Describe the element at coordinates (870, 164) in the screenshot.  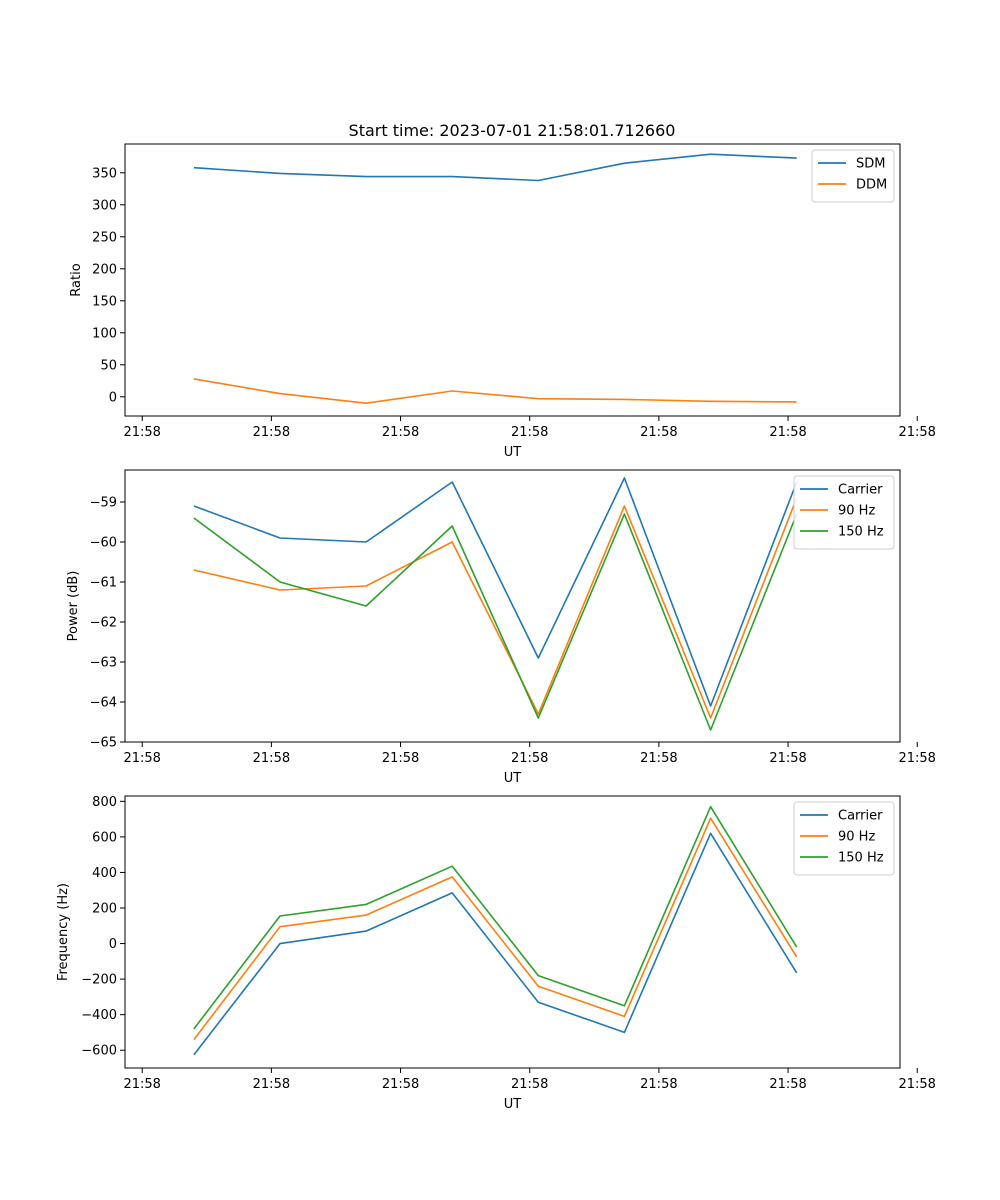
I see `legend-label-sdm: SDM` at that location.